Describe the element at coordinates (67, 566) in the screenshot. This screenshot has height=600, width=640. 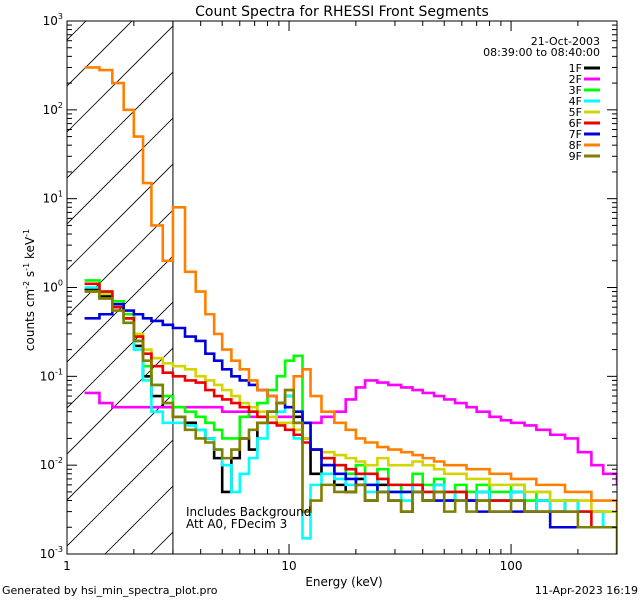
I see `x-tick-label: 1` at that location.